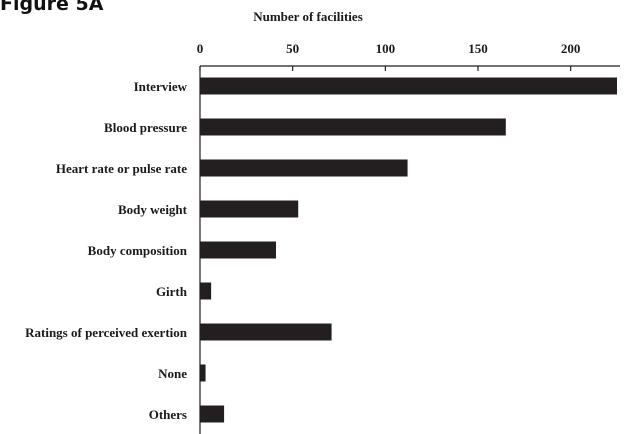 Image resolution: width=624 pixels, height=434 pixels. Describe the element at coordinates (172, 291) in the screenshot. I see `category-label: Girth` at that location.